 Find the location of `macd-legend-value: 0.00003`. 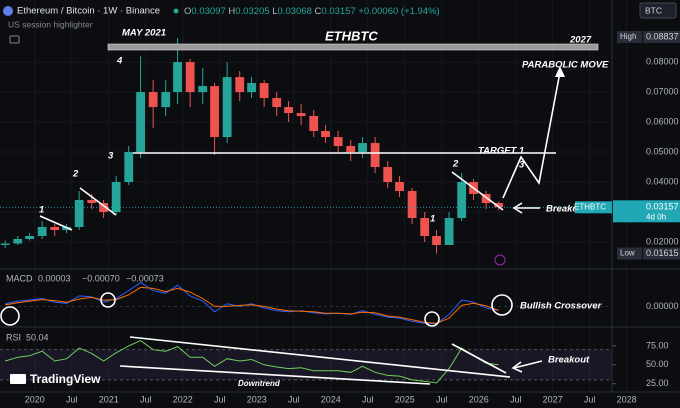

macd-legend-value: 0.00003 is located at coordinates (54, 278).